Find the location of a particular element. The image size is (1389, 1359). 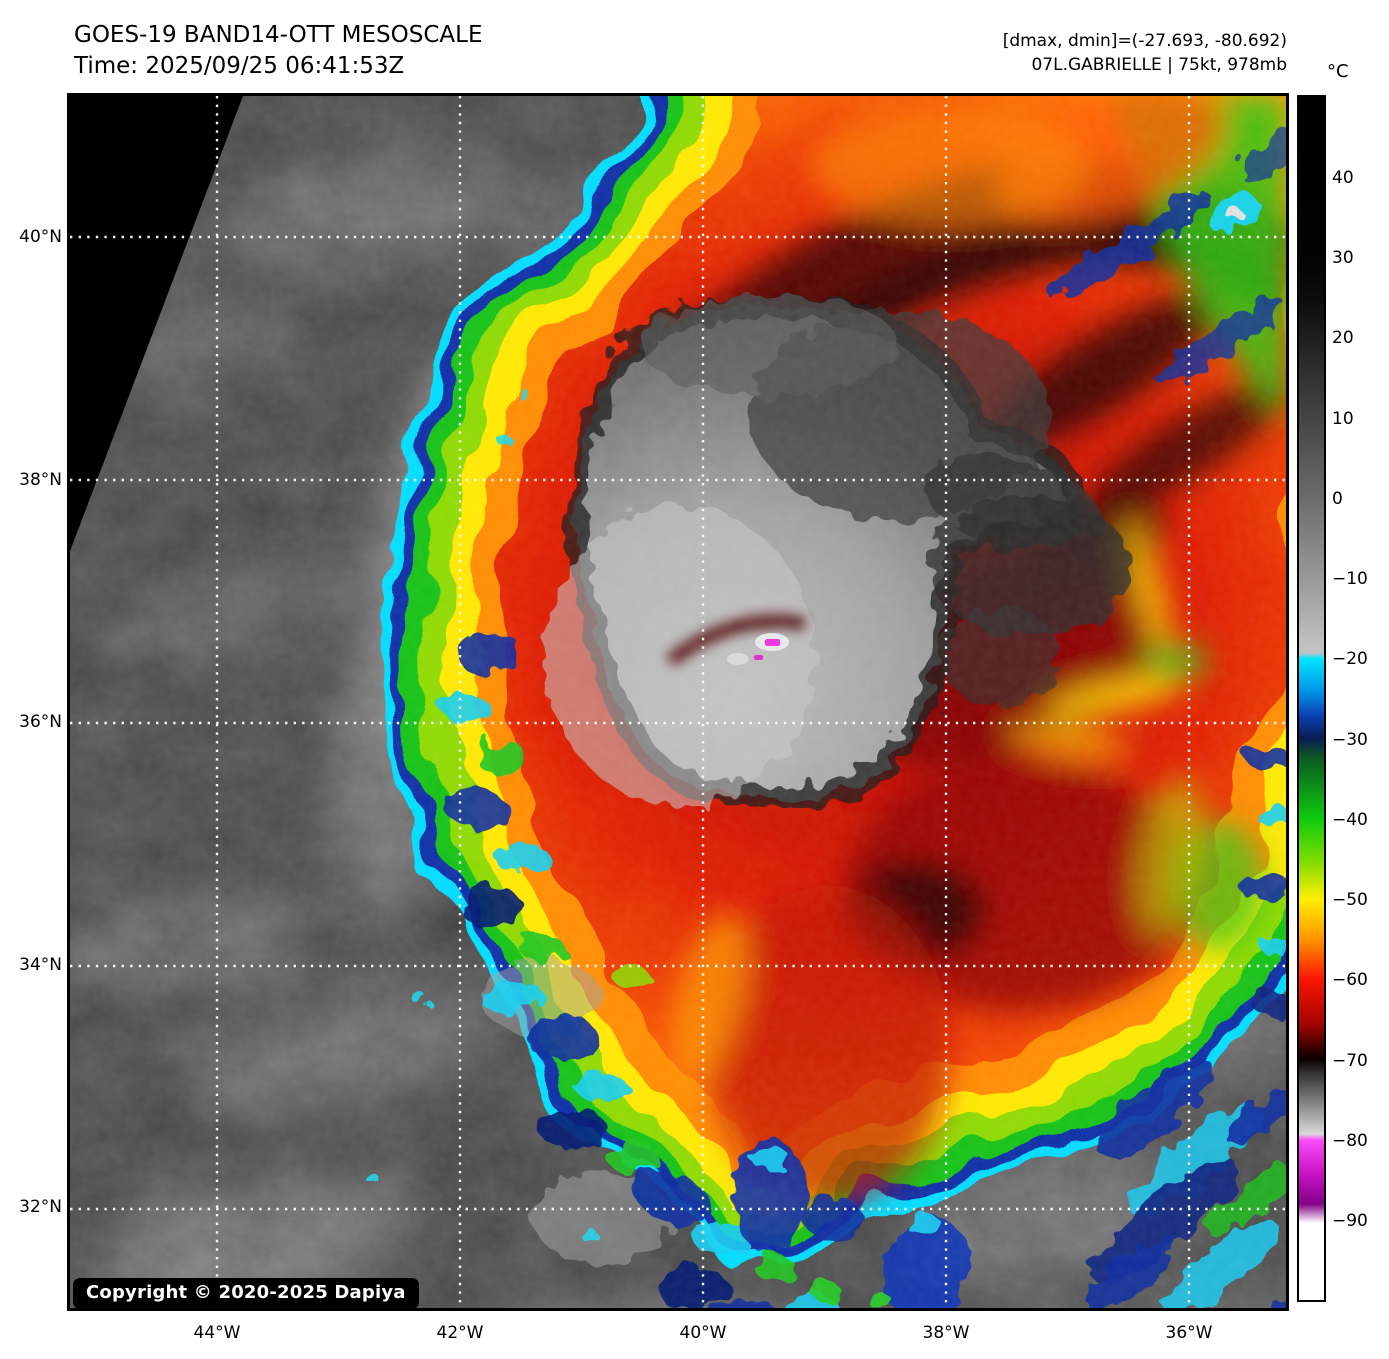

colorbar-tick-label: 20 is located at coordinates (1343, 338).